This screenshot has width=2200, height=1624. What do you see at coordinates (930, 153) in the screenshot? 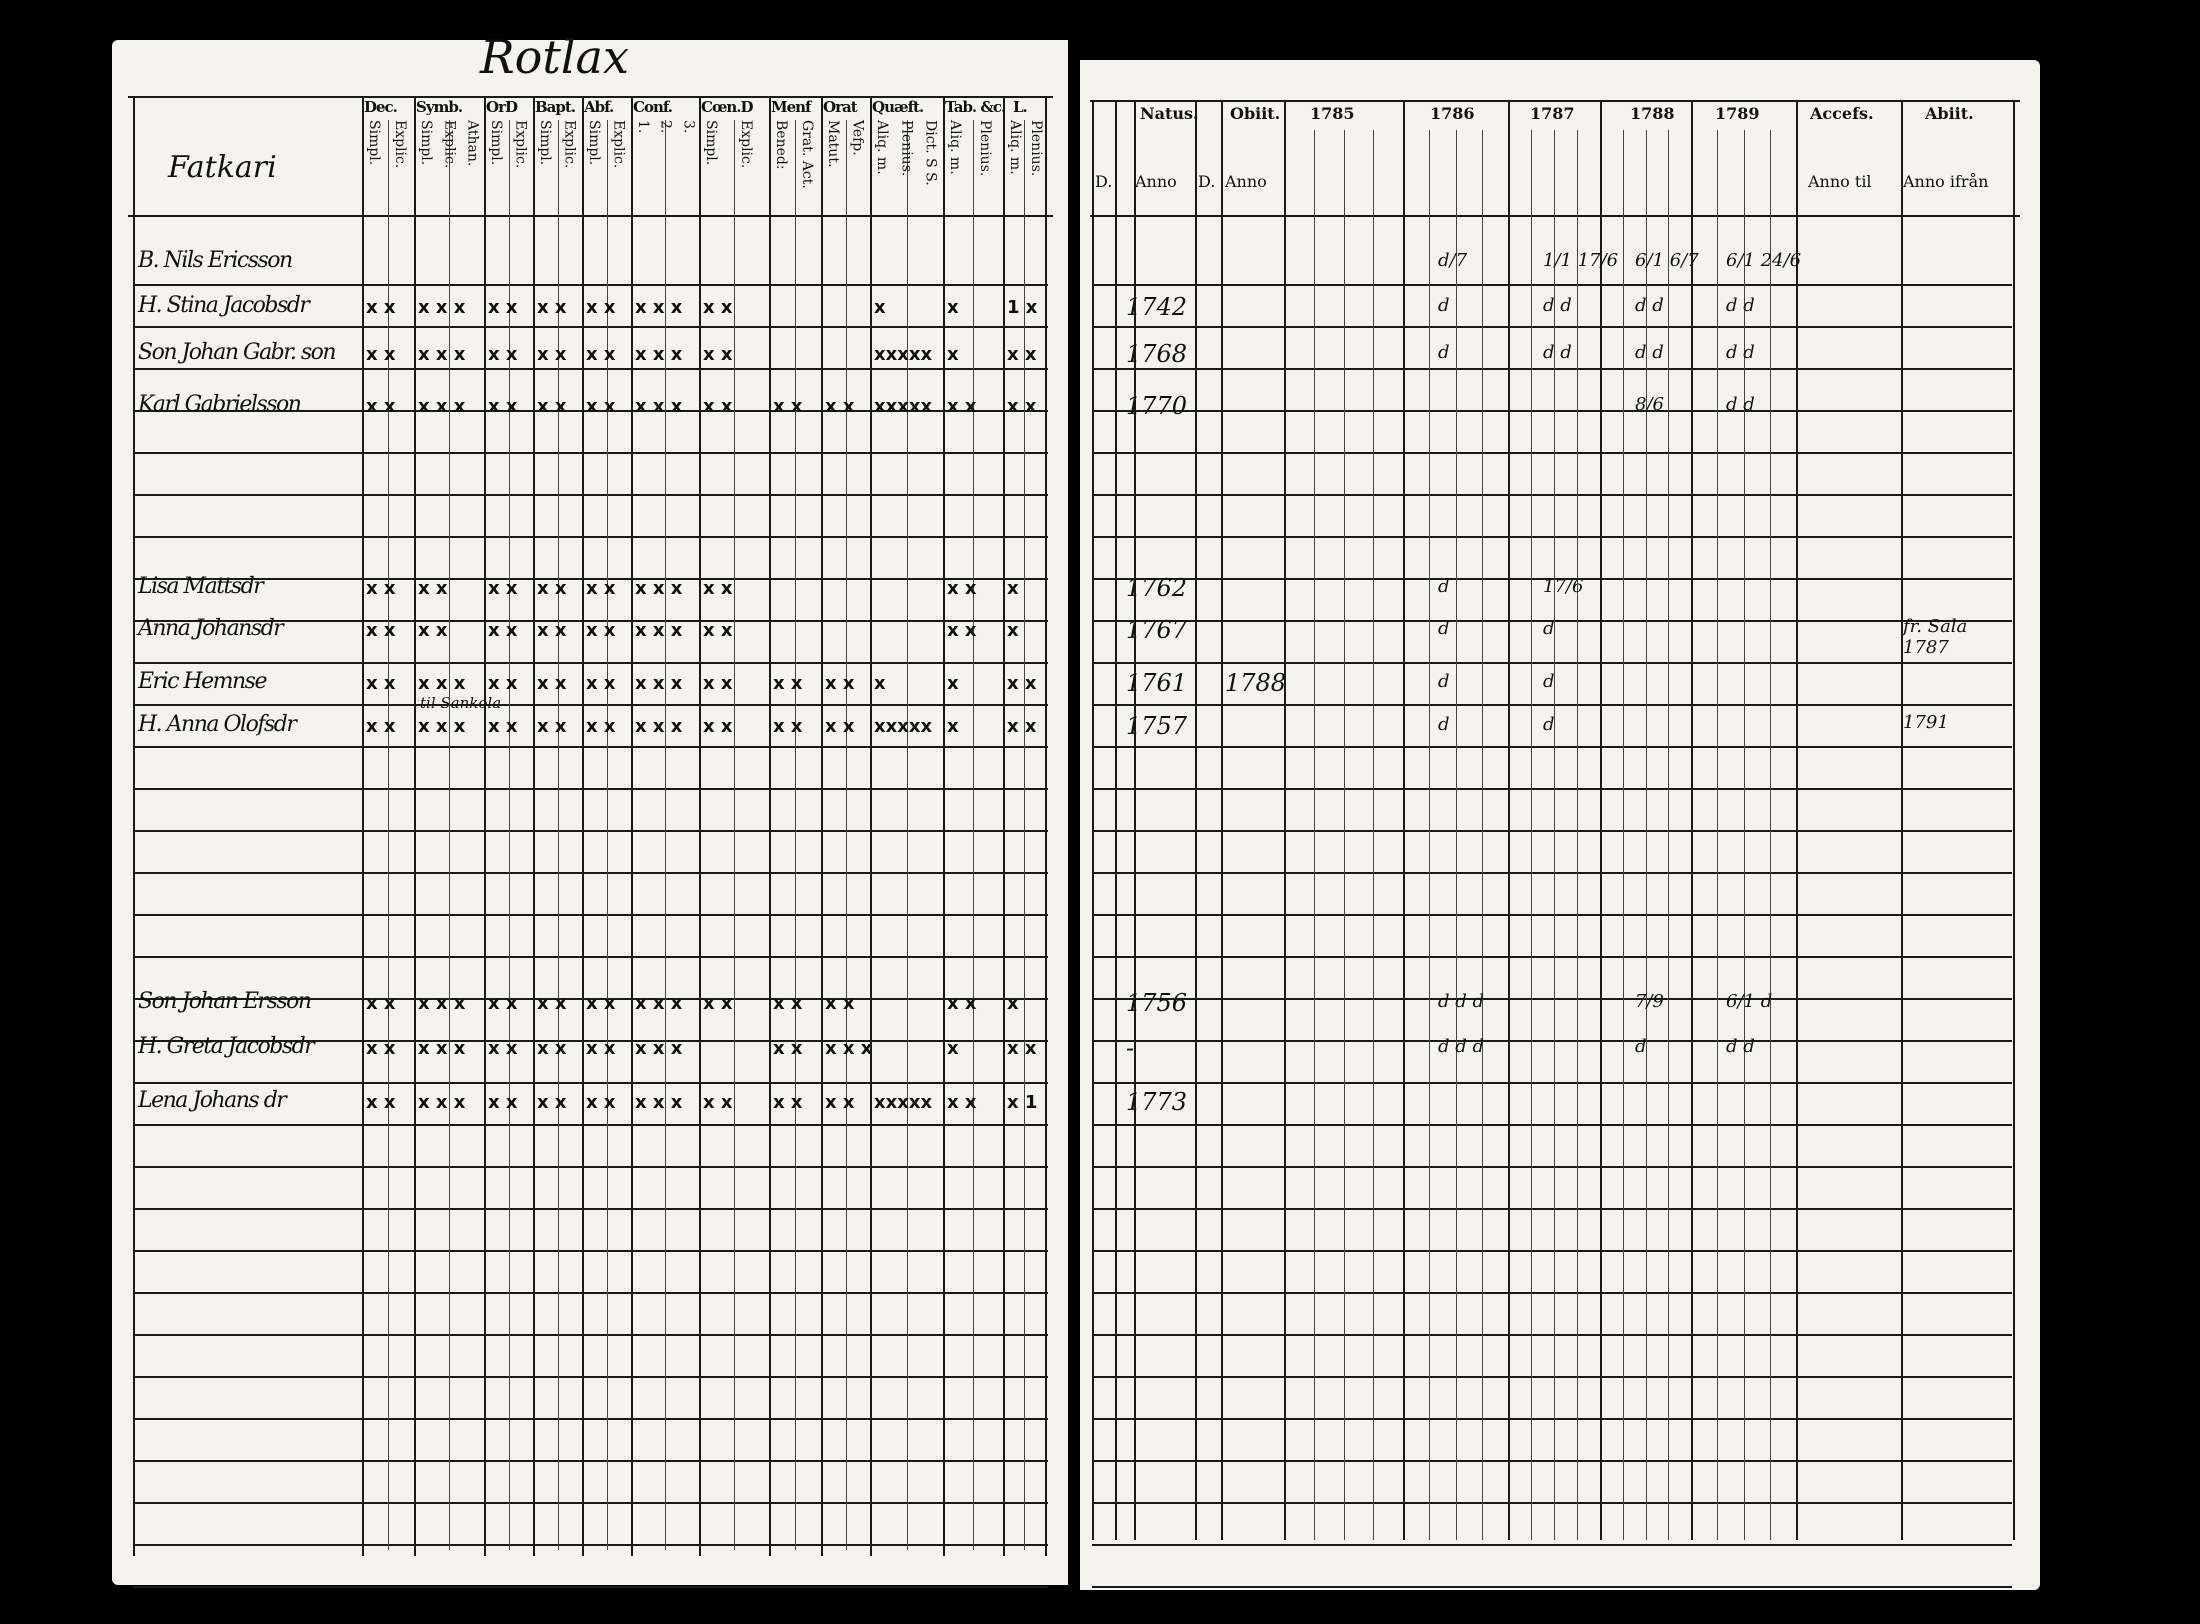
I see `column-subheader: Dict. S S.` at bounding box center [930, 153].